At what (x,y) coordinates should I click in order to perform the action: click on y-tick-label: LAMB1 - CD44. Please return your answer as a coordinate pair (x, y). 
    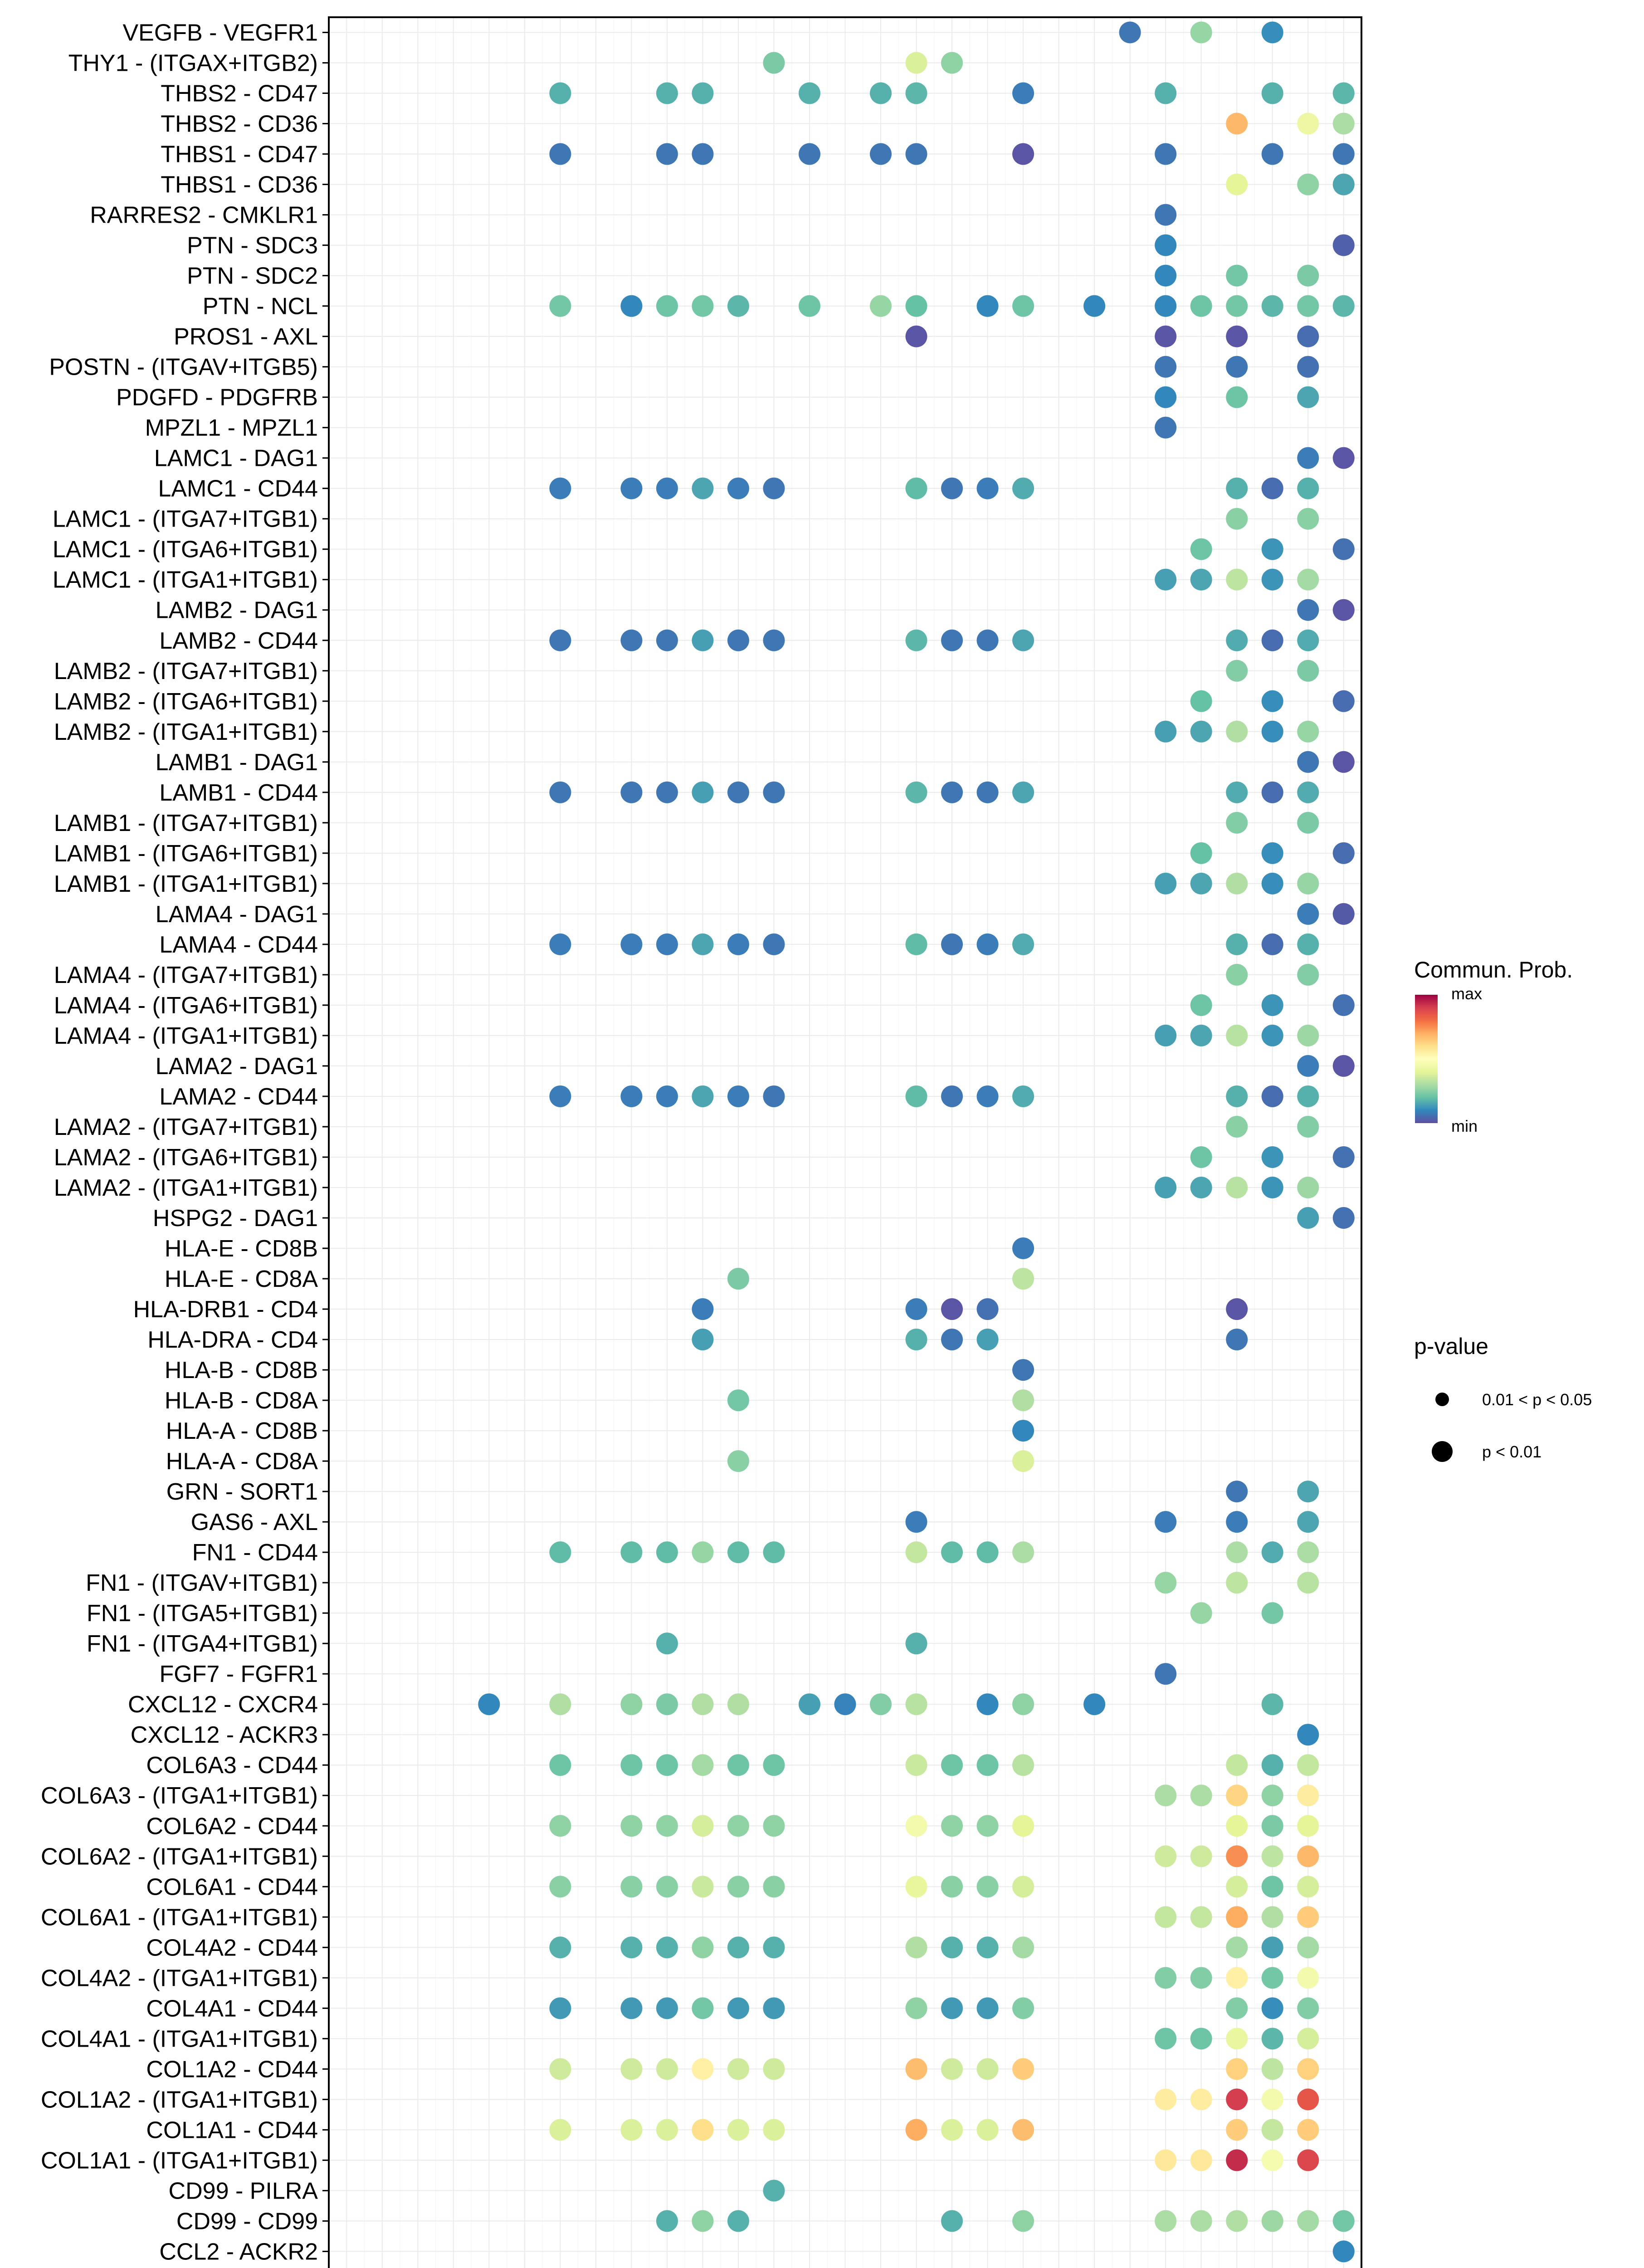
    Looking at the image, I should click on (238, 793).